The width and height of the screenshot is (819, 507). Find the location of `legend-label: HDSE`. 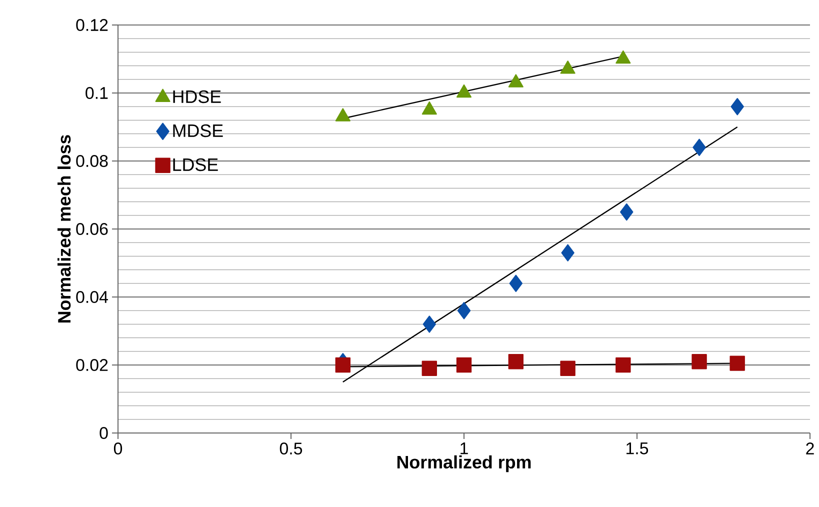

legend-label: HDSE is located at coordinates (197, 97).